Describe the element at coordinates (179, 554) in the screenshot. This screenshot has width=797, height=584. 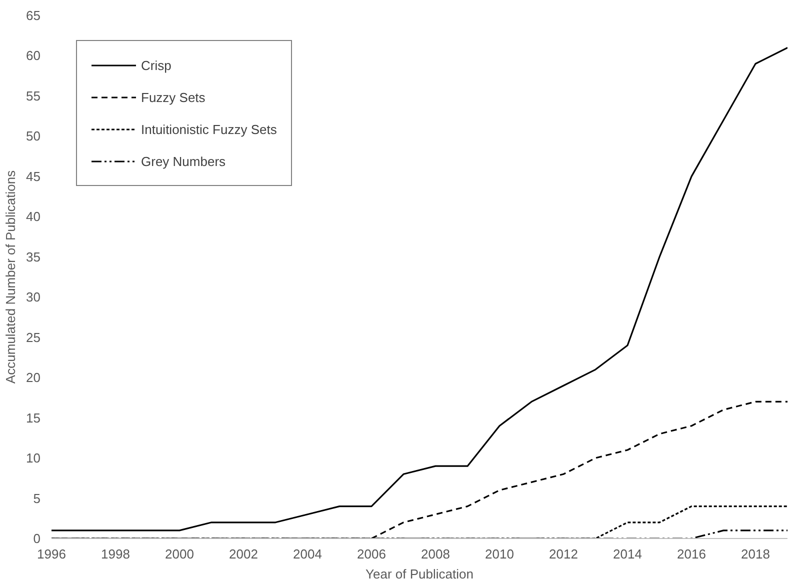
I see `x-tick-label: 2000` at that location.